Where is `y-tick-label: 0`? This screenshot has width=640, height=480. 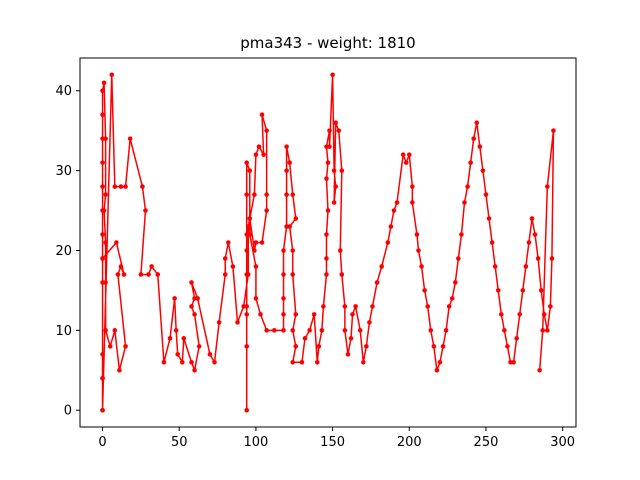
y-tick-label: 0 is located at coordinates (68, 411).